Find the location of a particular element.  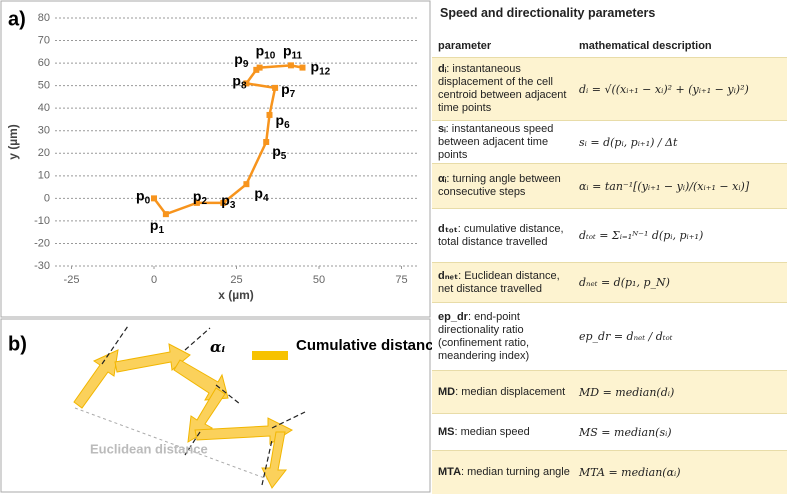

parameter-cell: MD: median displacement is located at coordinates (502, 392).